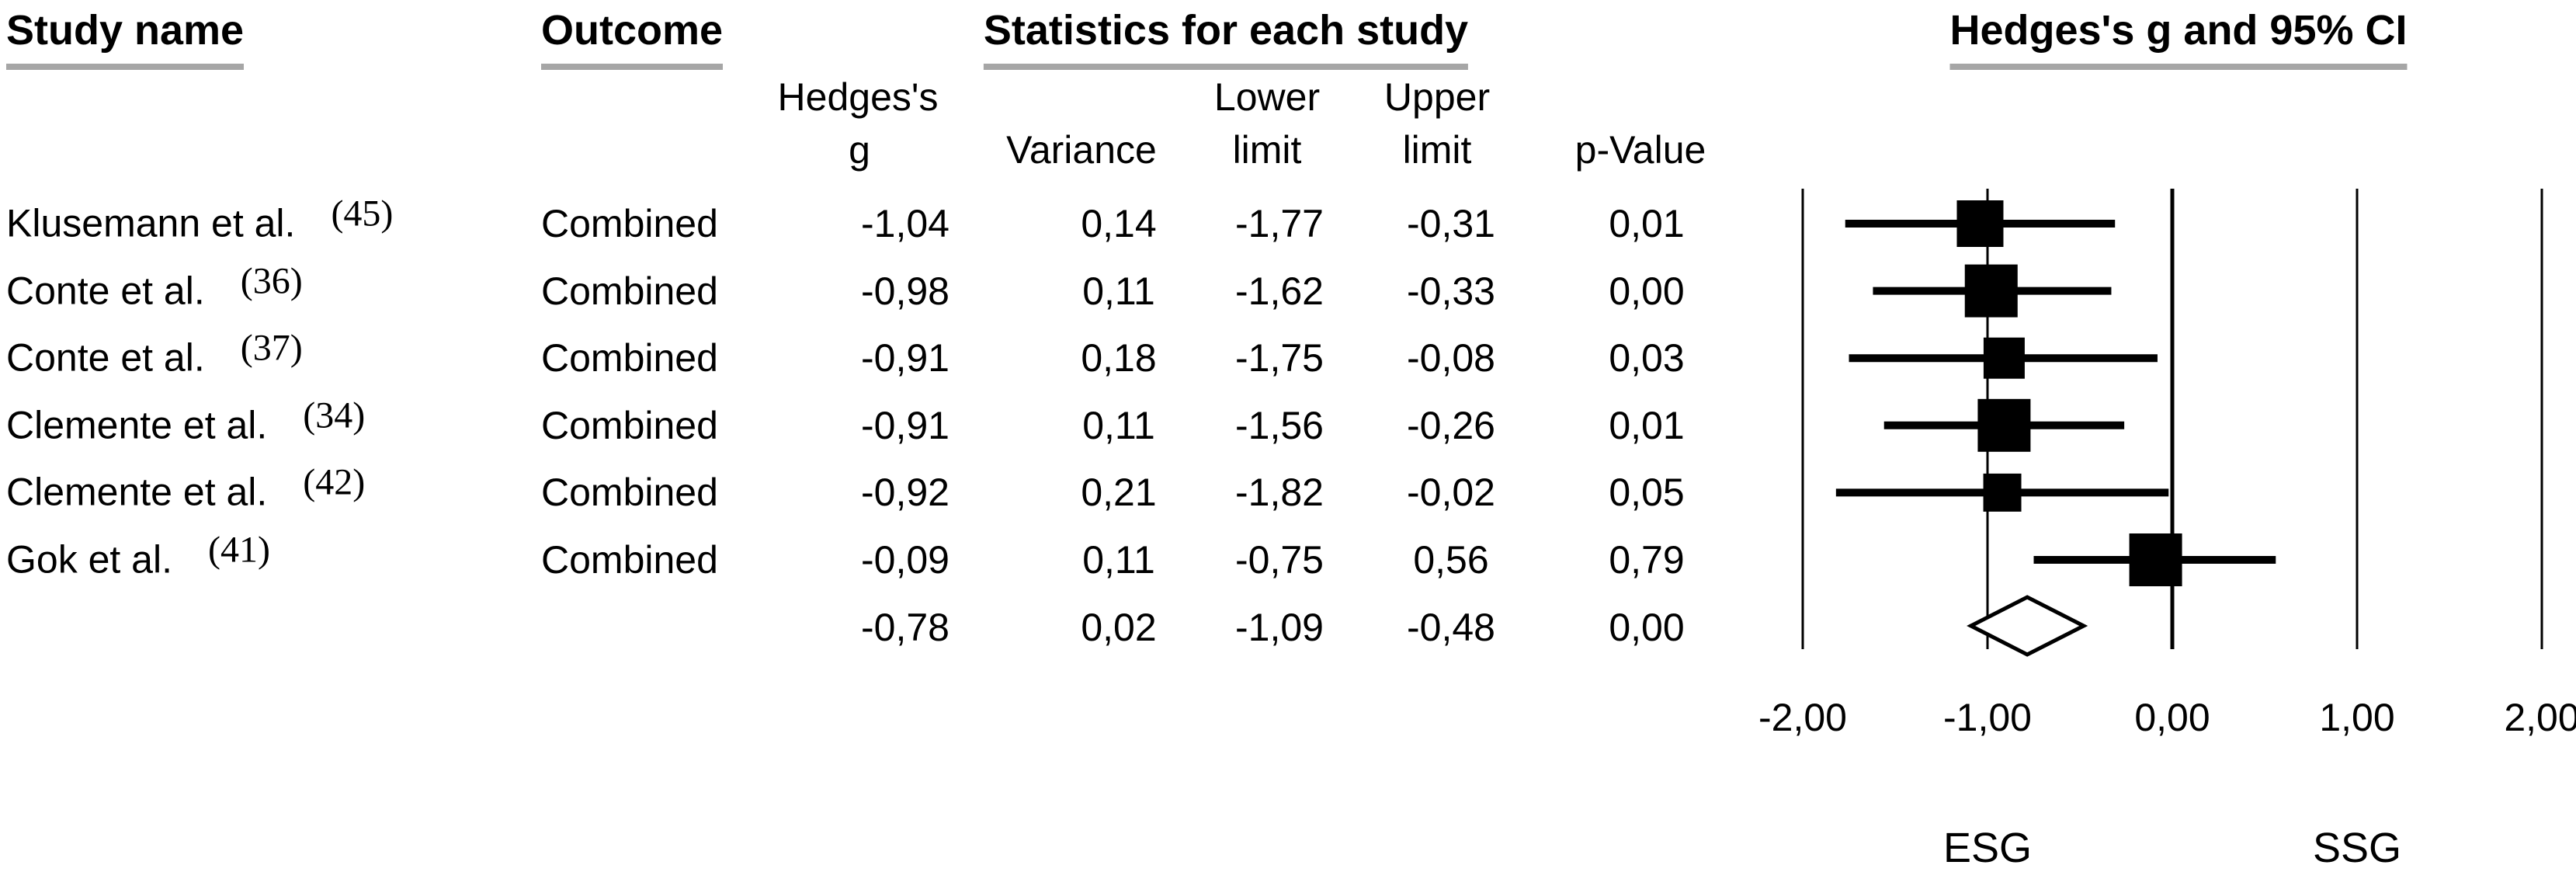  What do you see at coordinates (1119, 358) in the screenshot?
I see `variance-value: 0,18` at bounding box center [1119, 358].